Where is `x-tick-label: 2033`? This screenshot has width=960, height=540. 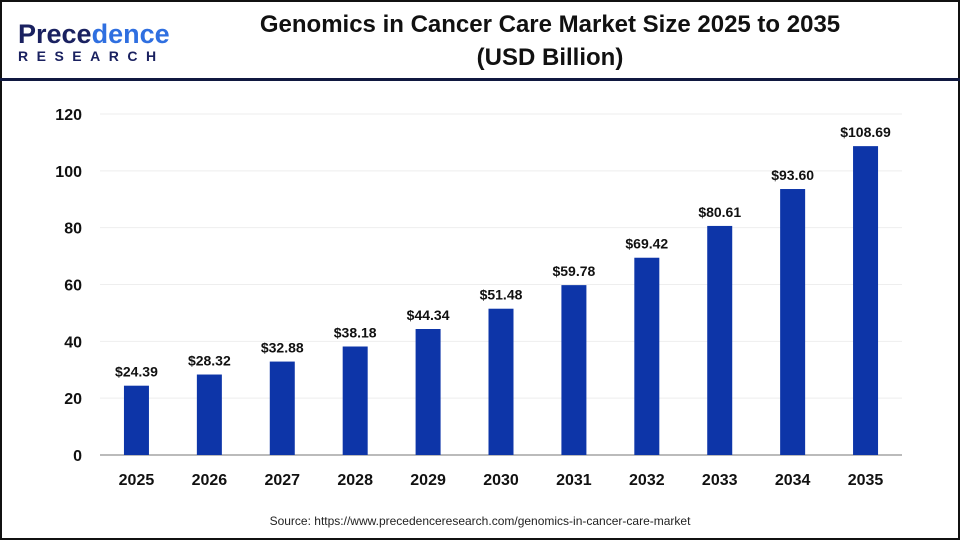 x-tick-label: 2033 is located at coordinates (720, 480).